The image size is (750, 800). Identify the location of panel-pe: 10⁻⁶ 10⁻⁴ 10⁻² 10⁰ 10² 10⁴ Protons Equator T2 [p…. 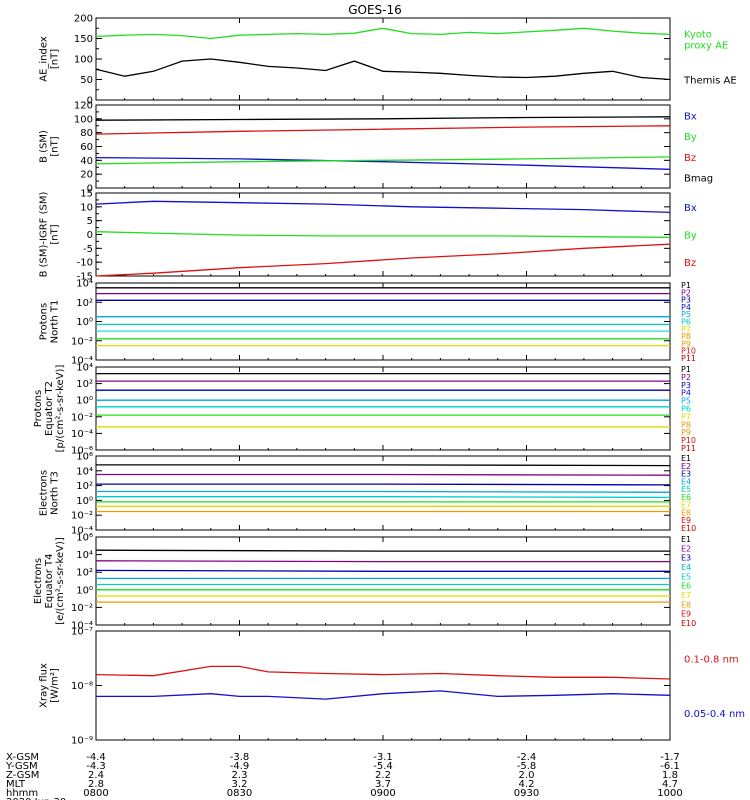
(364, 410).